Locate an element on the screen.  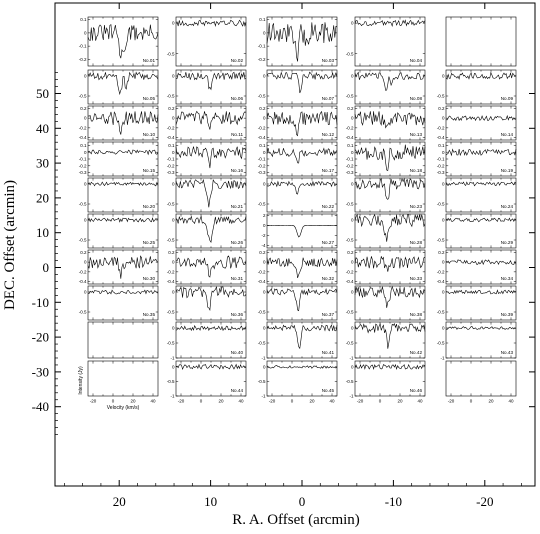
panel-y-tick-label: -4 is located at coordinates (263, 245).